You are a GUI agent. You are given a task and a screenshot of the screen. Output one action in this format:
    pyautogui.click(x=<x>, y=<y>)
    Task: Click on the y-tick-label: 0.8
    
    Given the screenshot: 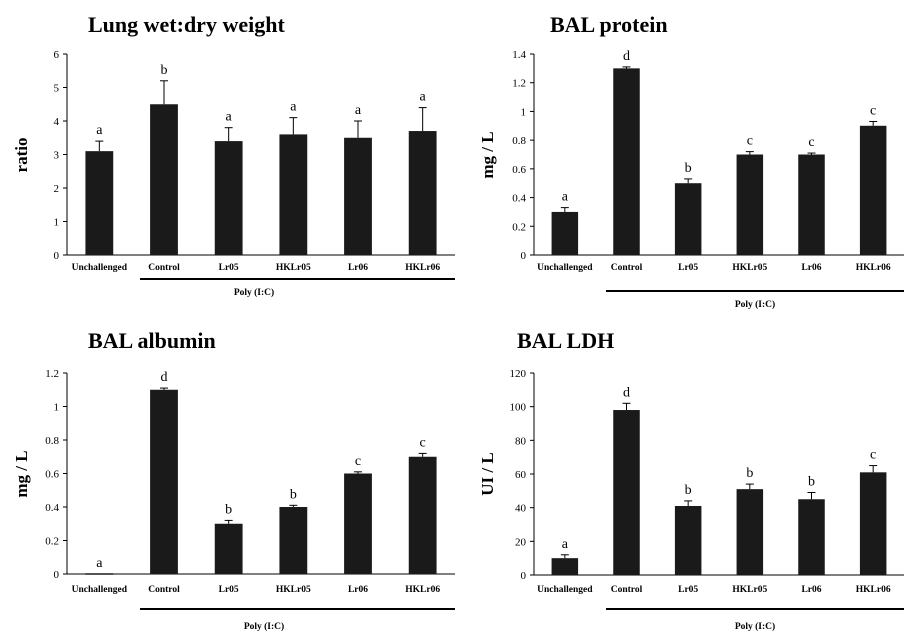 What is the action you would take?
    pyautogui.click(x=52, y=441)
    